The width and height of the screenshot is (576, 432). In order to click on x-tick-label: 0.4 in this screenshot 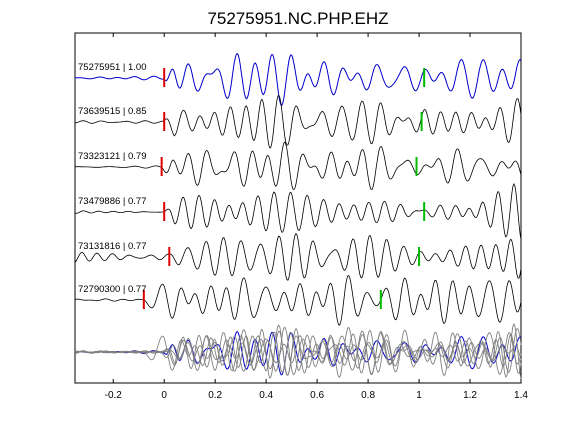, I will do `click(266, 395)`.